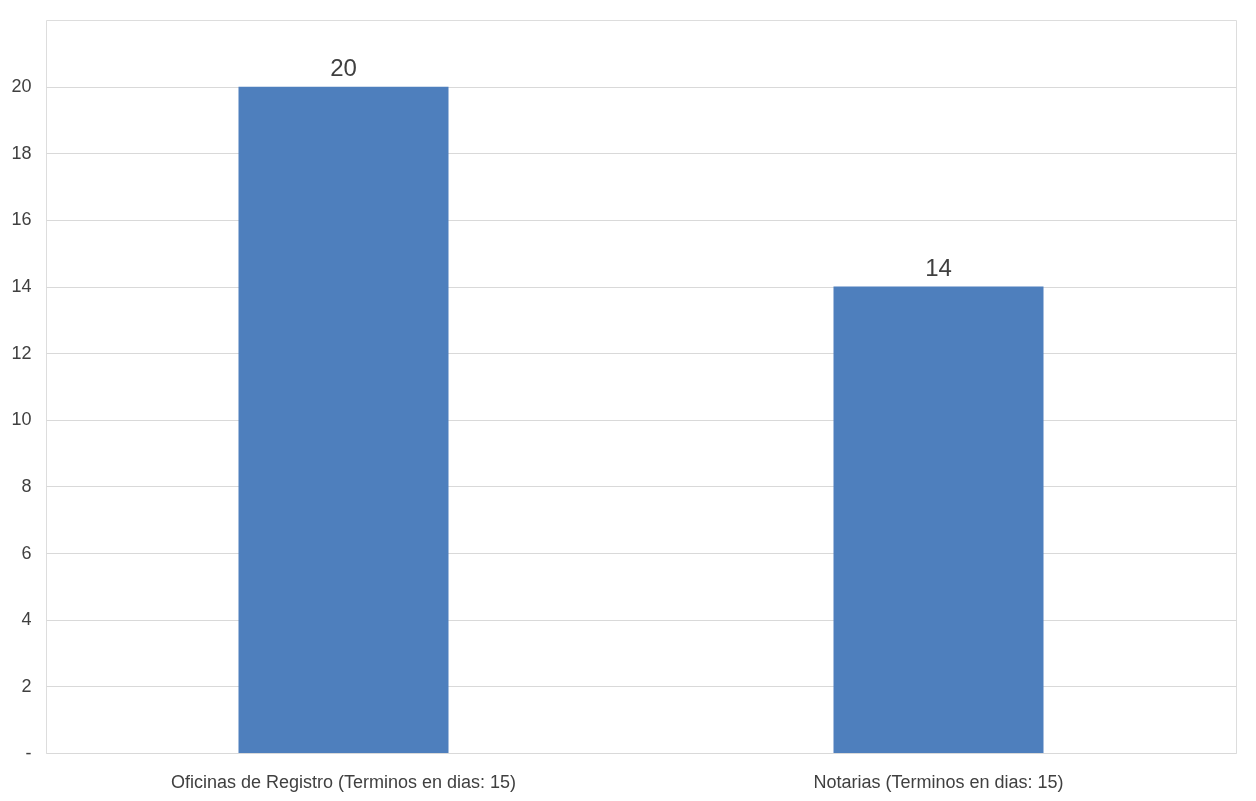  I want to click on x-tick-label: Oficinas de Registro (Terminos en dias: 15), so click(343, 781).